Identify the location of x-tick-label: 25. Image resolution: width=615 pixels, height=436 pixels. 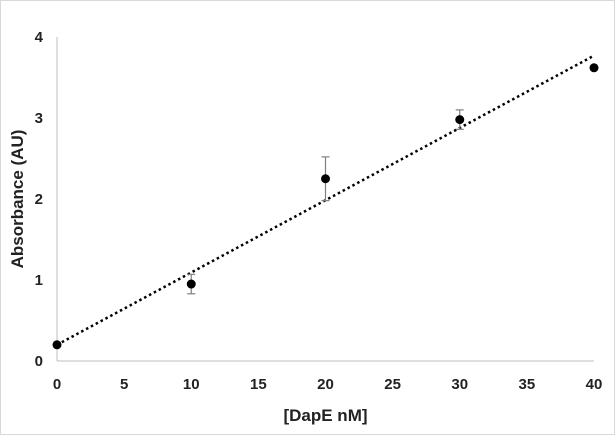
(392, 384).